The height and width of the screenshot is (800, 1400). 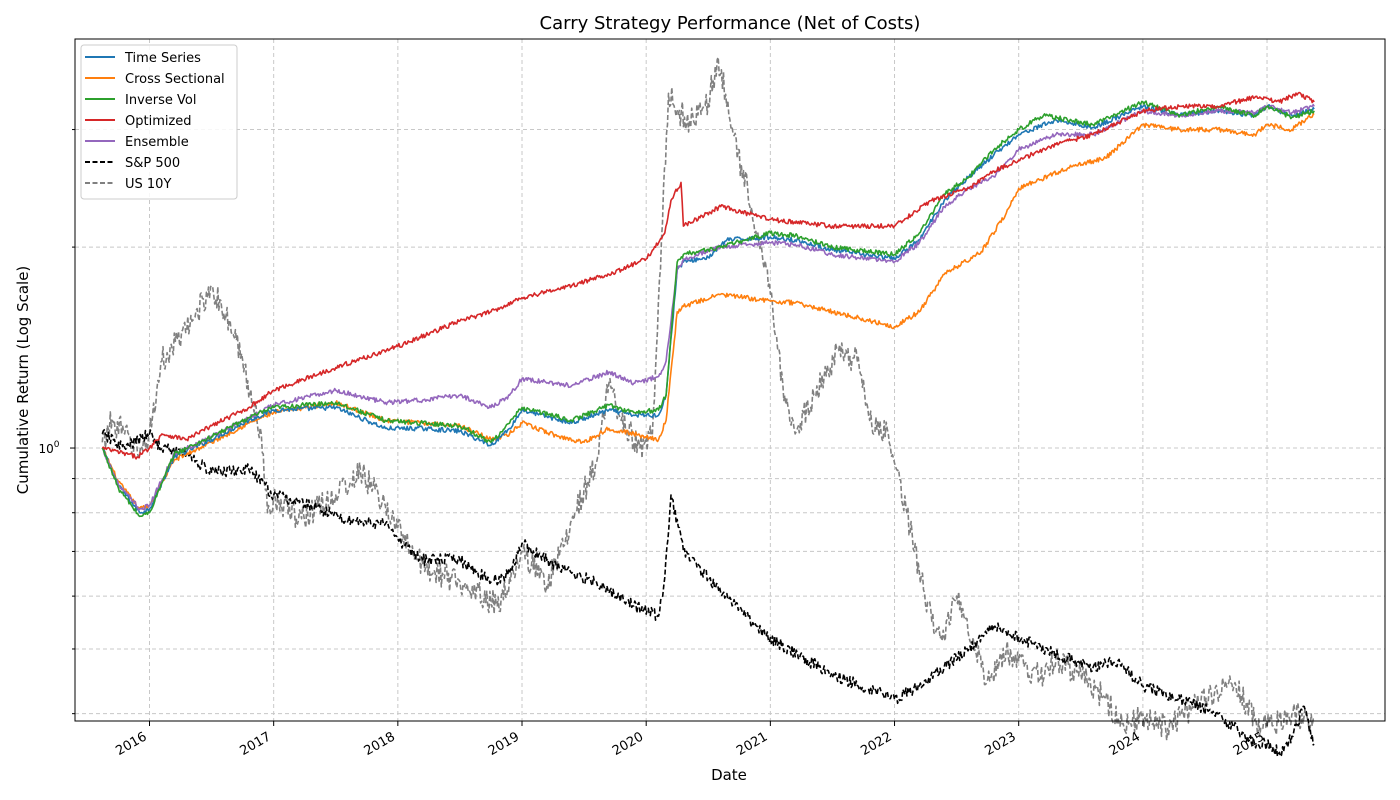 I want to click on legend-label: Optimized, so click(x=158, y=121).